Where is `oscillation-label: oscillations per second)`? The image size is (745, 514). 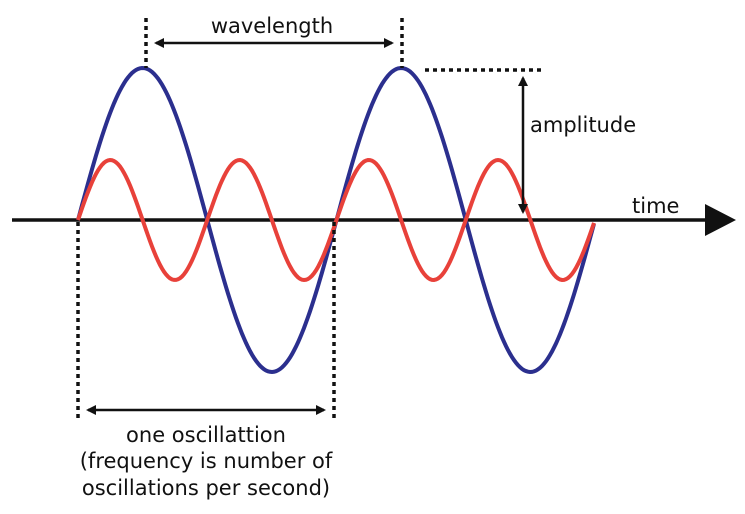
oscillation-label: oscillations per second) is located at coordinates (206, 488).